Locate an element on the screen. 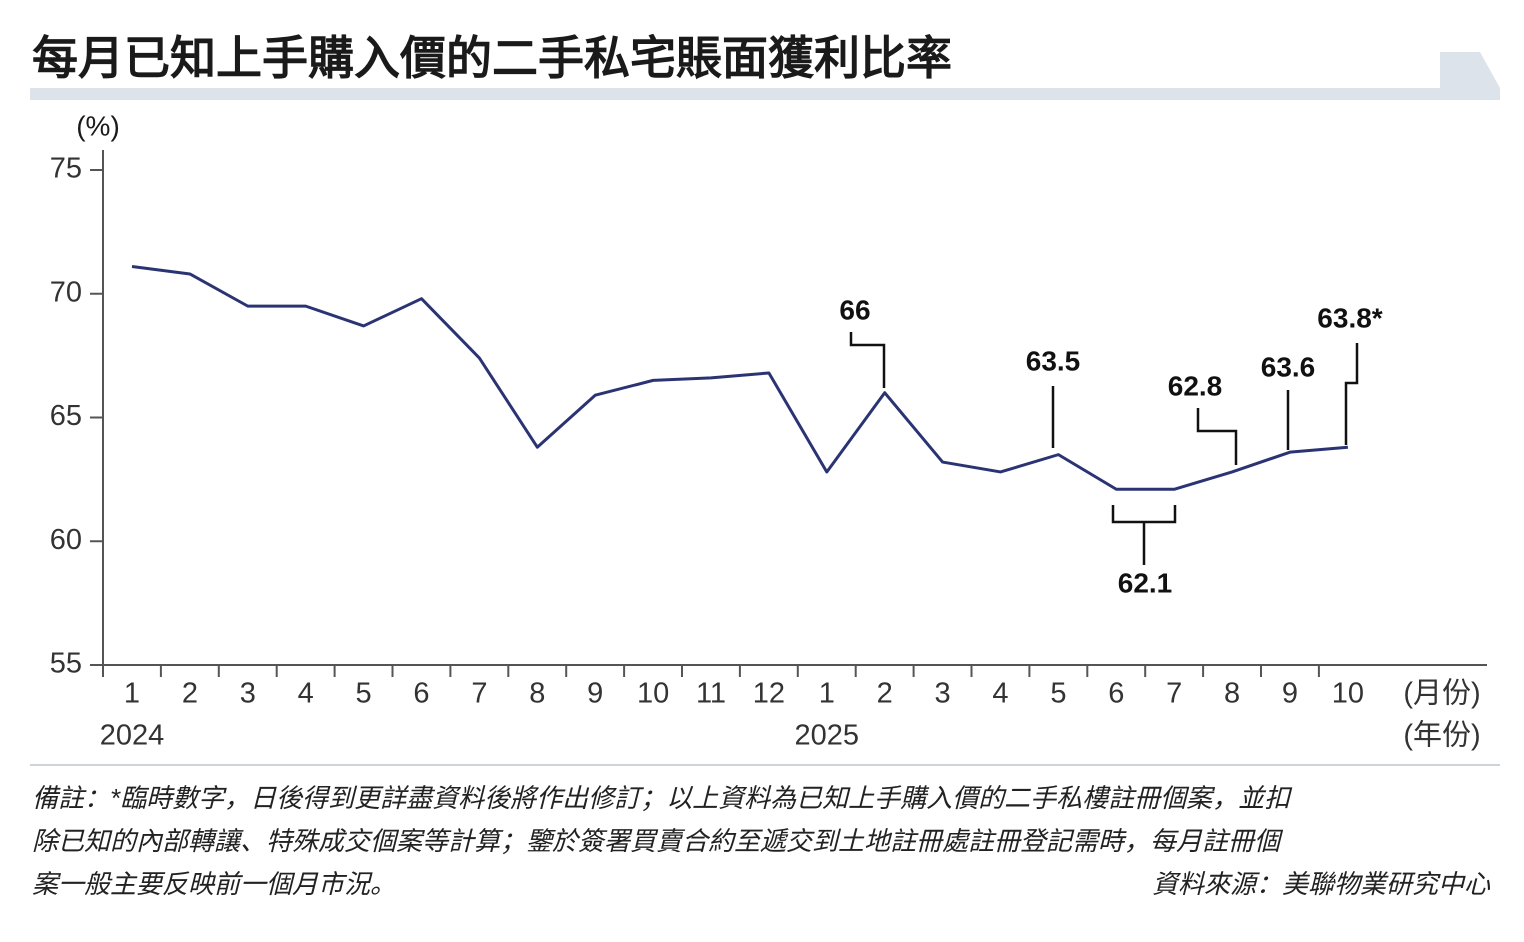 The image size is (1524, 942). value-label: 63.8* is located at coordinates (1349, 317).